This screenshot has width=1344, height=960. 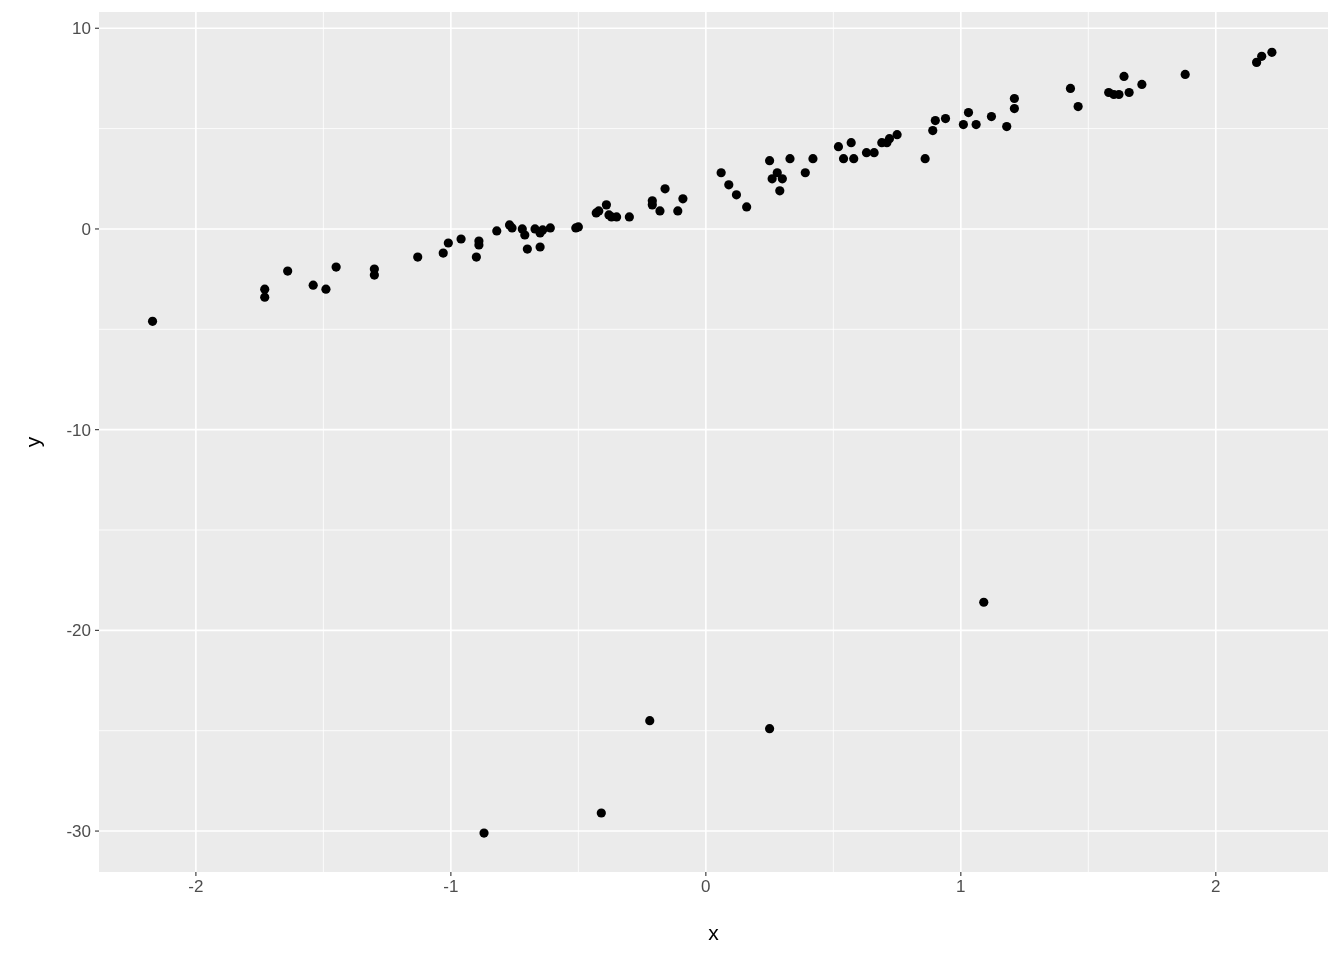 What do you see at coordinates (451, 886) in the screenshot?
I see `x-tick-label: -1` at bounding box center [451, 886].